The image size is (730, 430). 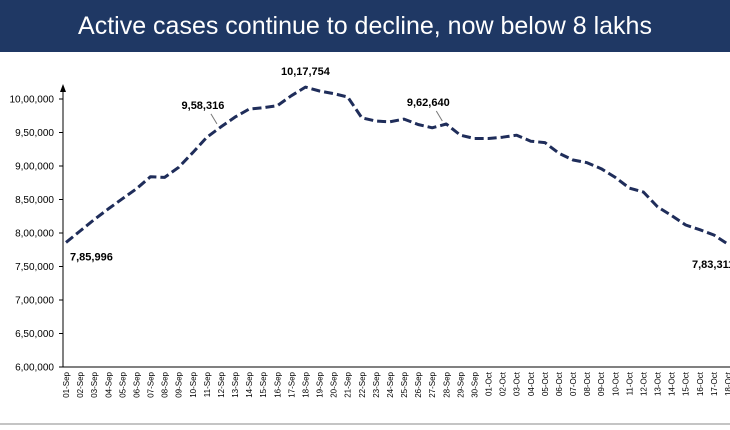 What do you see at coordinates (277, 384) in the screenshot?
I see `x-tick-label: 16-Sep` at bounding box center [277, 384].